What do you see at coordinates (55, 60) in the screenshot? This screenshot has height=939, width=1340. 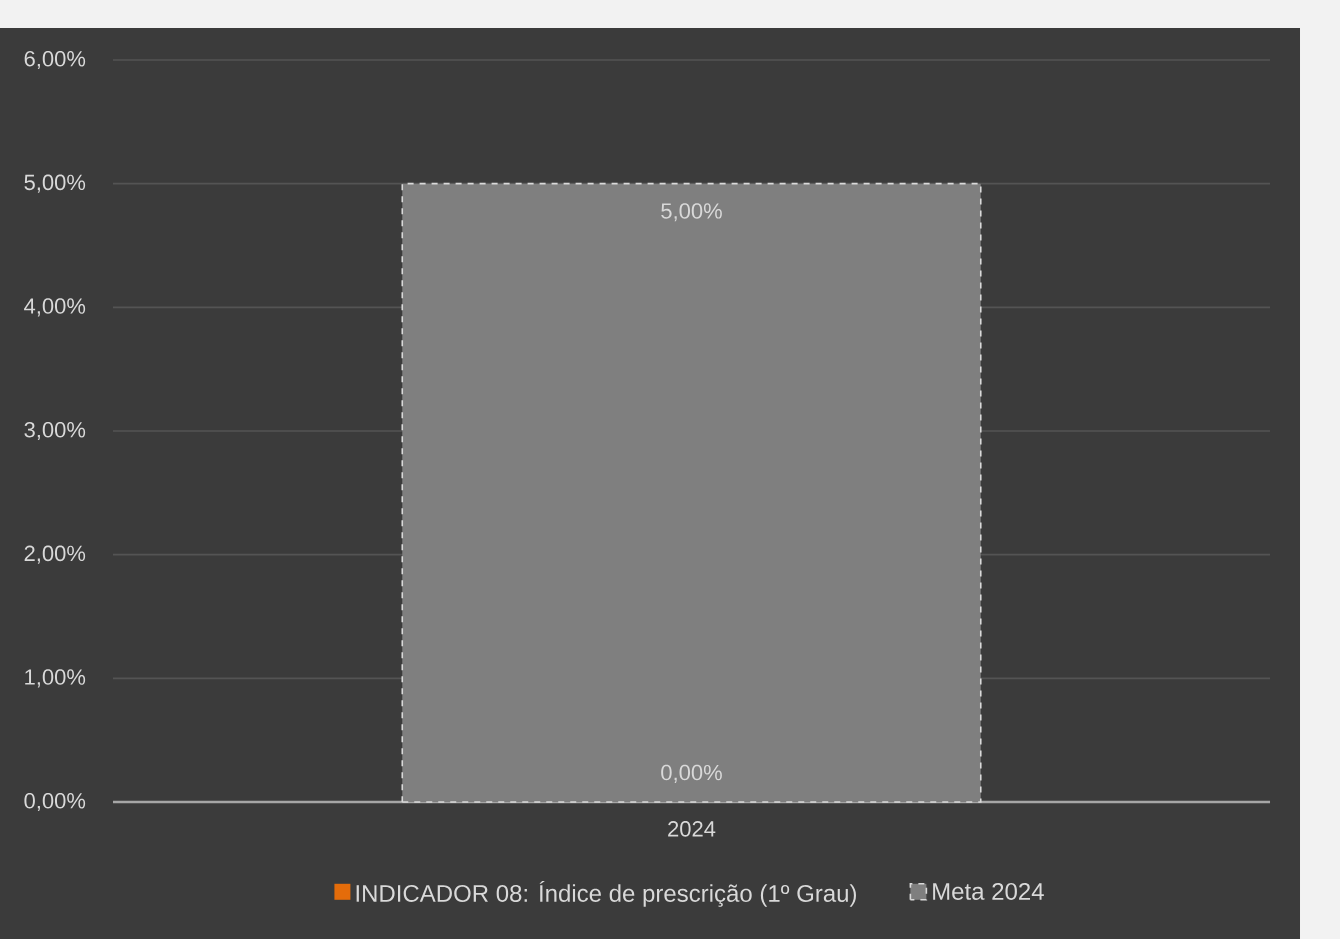 I see `y-tick-label: 6,00%` at bounding box center [55, 60].